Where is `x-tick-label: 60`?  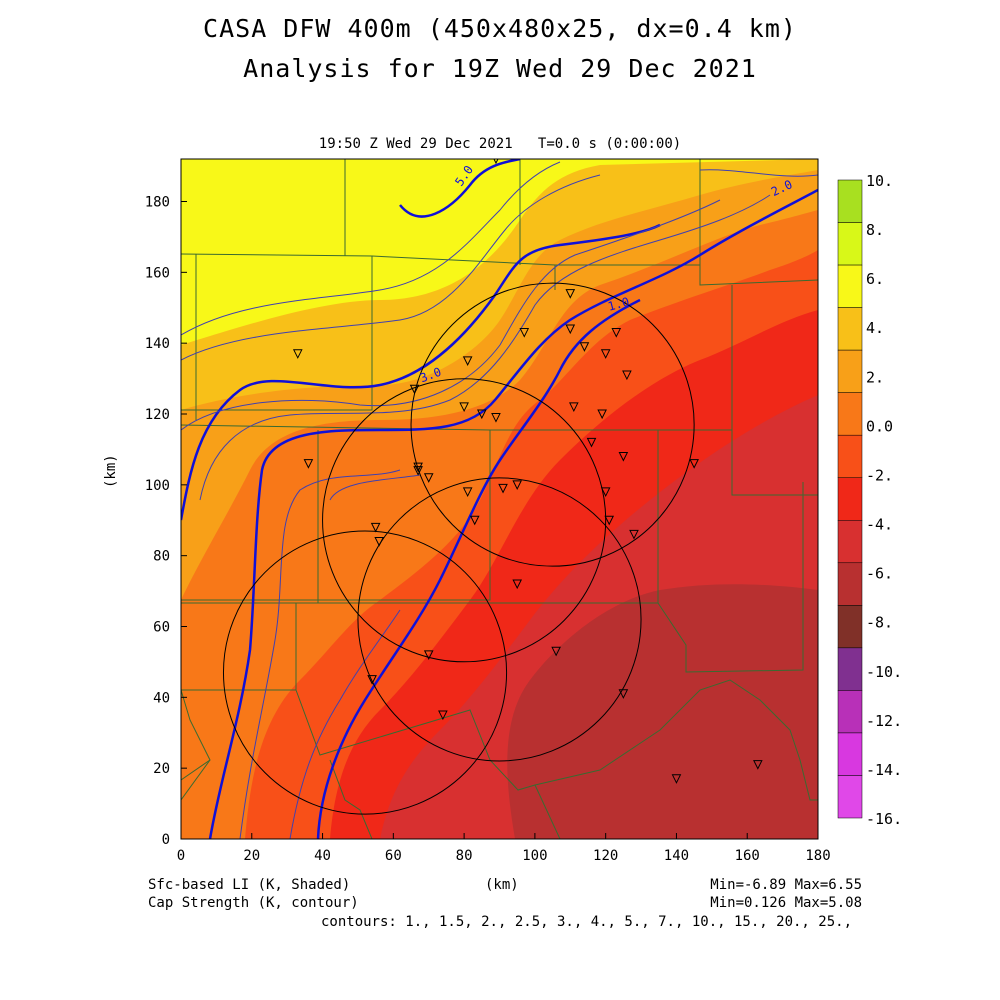 x-tick-label: 60 is located at coordinates (393, 856).